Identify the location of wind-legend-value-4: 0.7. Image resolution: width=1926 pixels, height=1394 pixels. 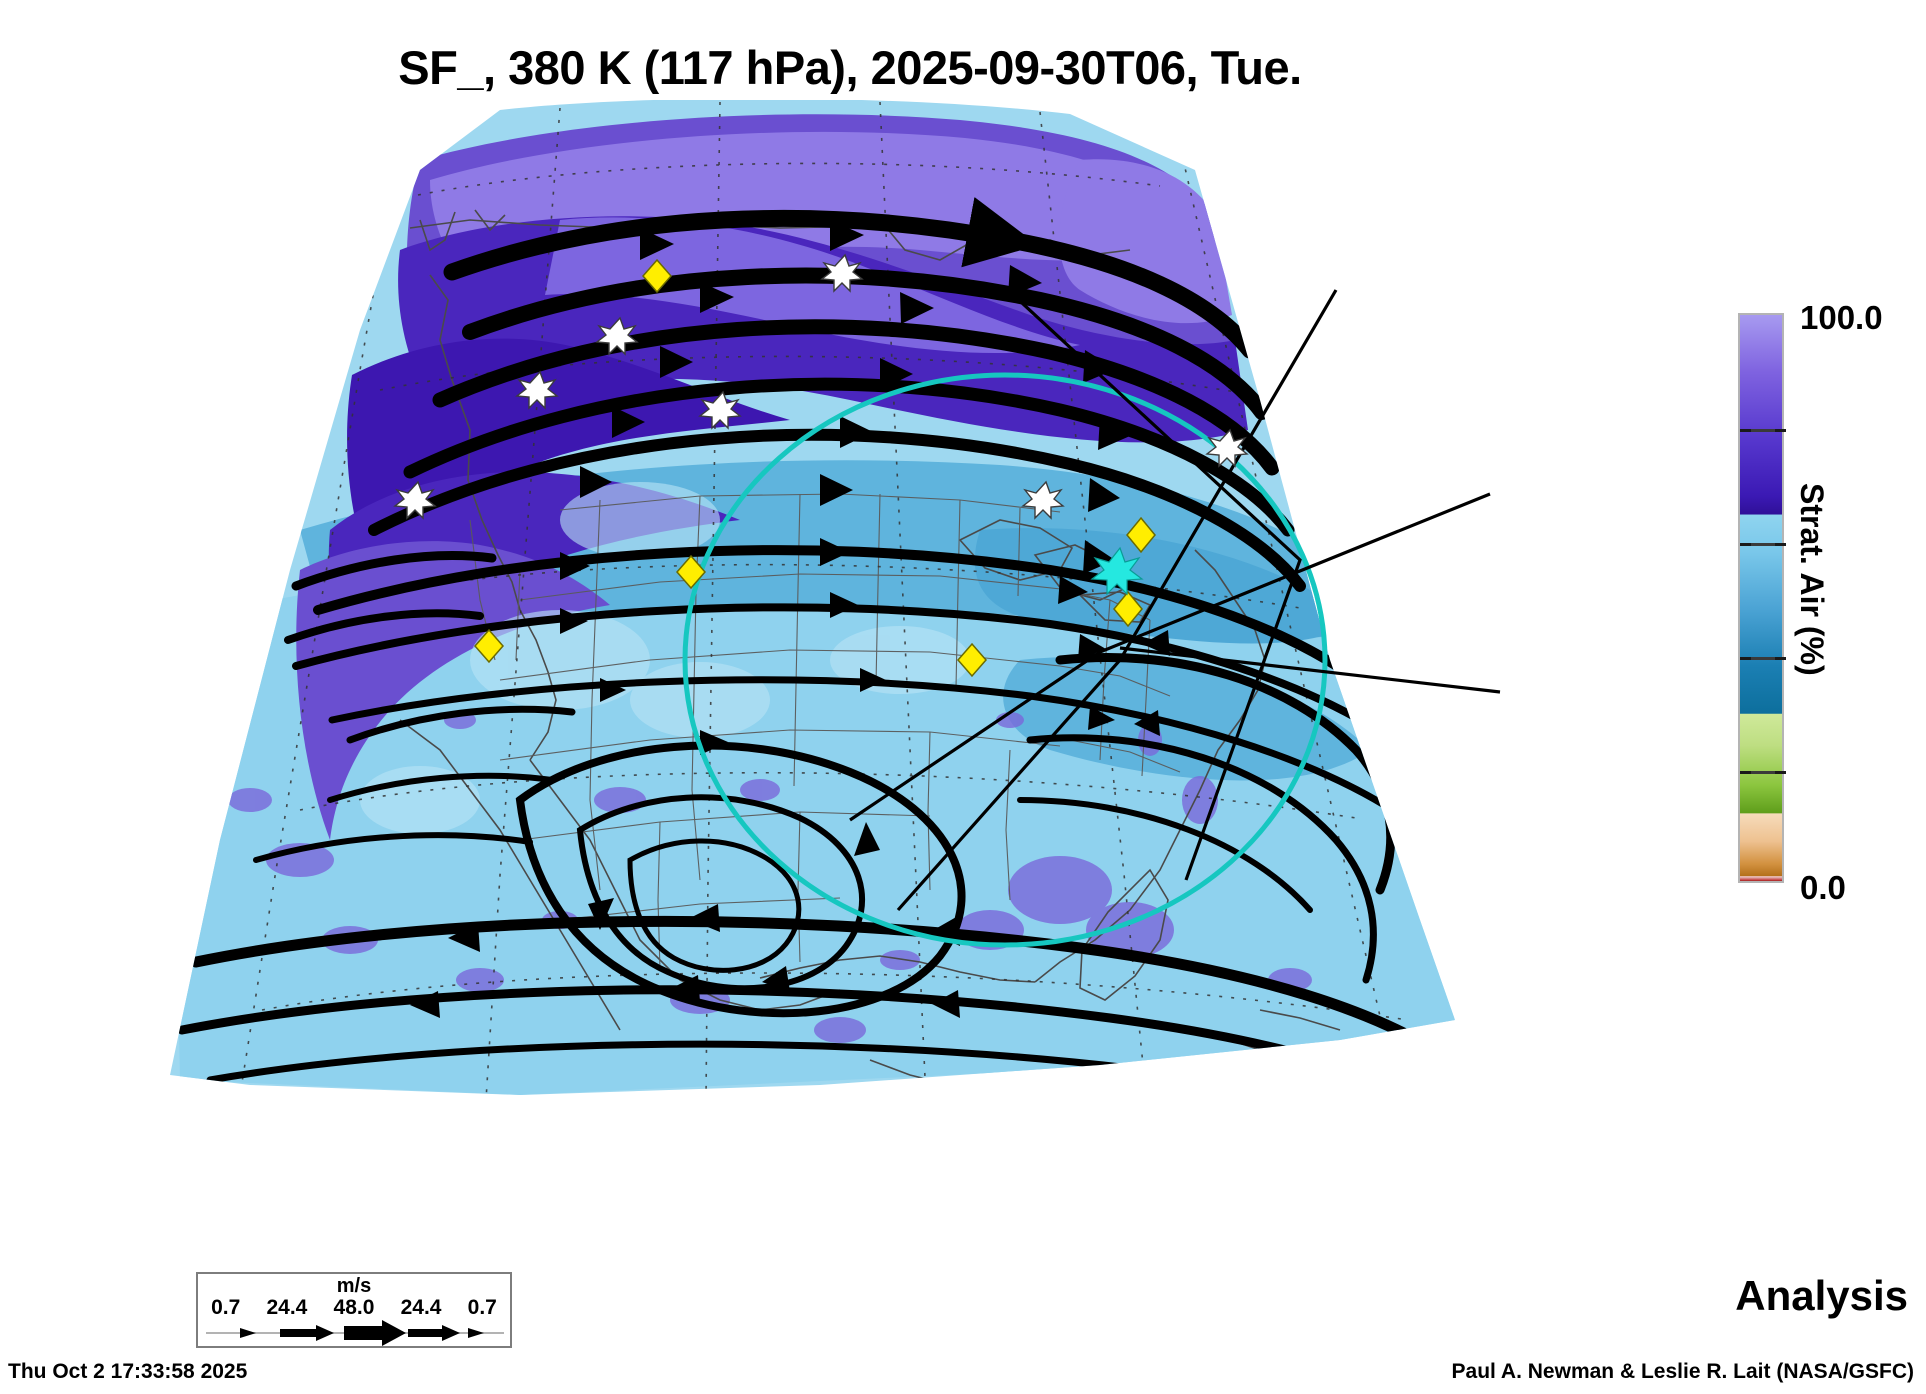
(482, 1307).